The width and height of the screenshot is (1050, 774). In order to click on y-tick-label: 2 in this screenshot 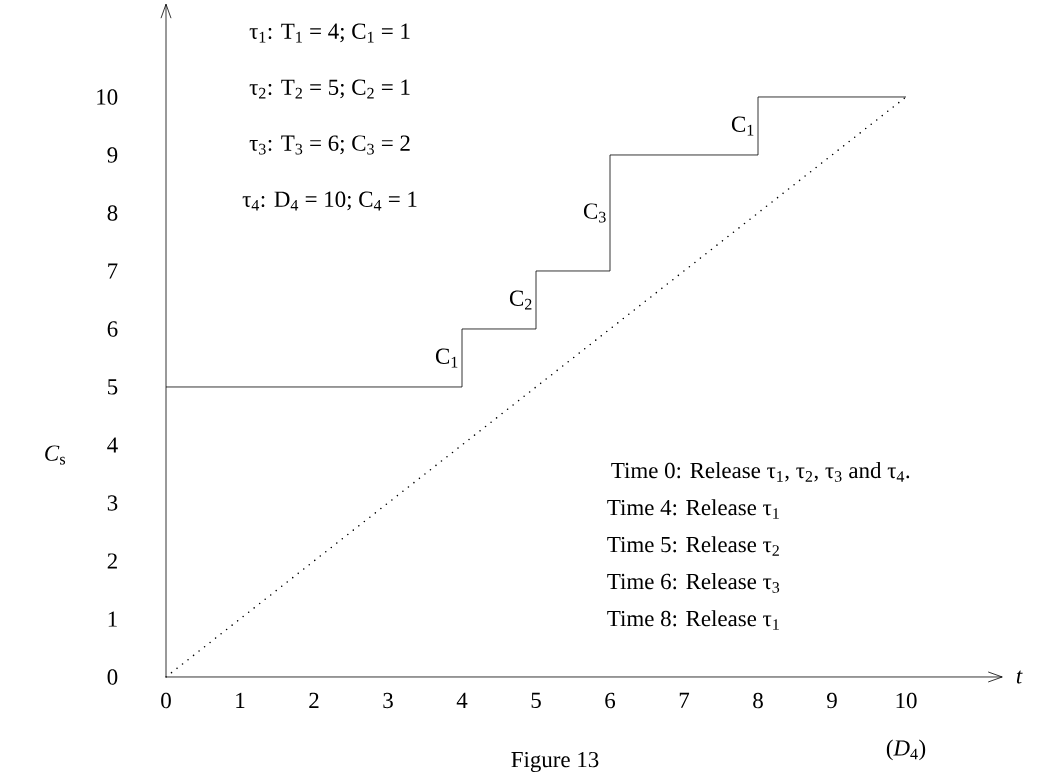, I will do `click(112, 561)`.